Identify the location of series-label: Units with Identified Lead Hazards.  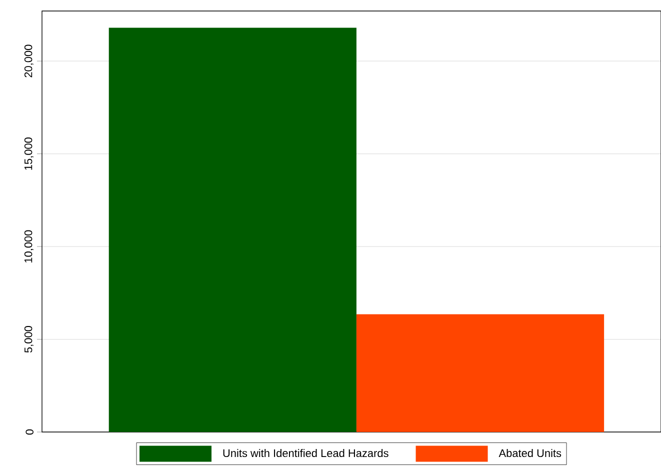
(305, 453).